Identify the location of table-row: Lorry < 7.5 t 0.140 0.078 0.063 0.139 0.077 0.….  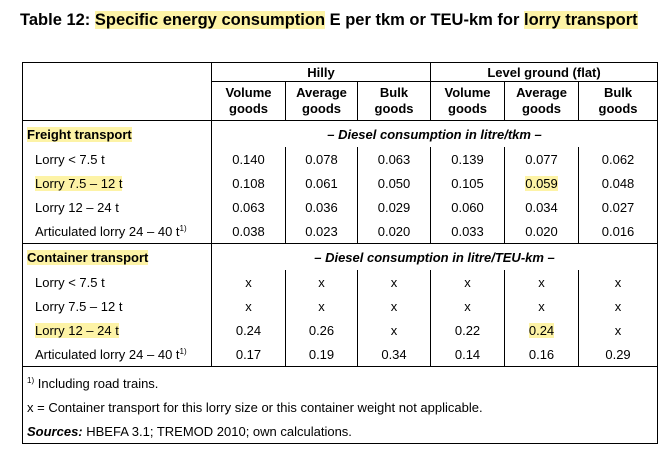
(340, 159).